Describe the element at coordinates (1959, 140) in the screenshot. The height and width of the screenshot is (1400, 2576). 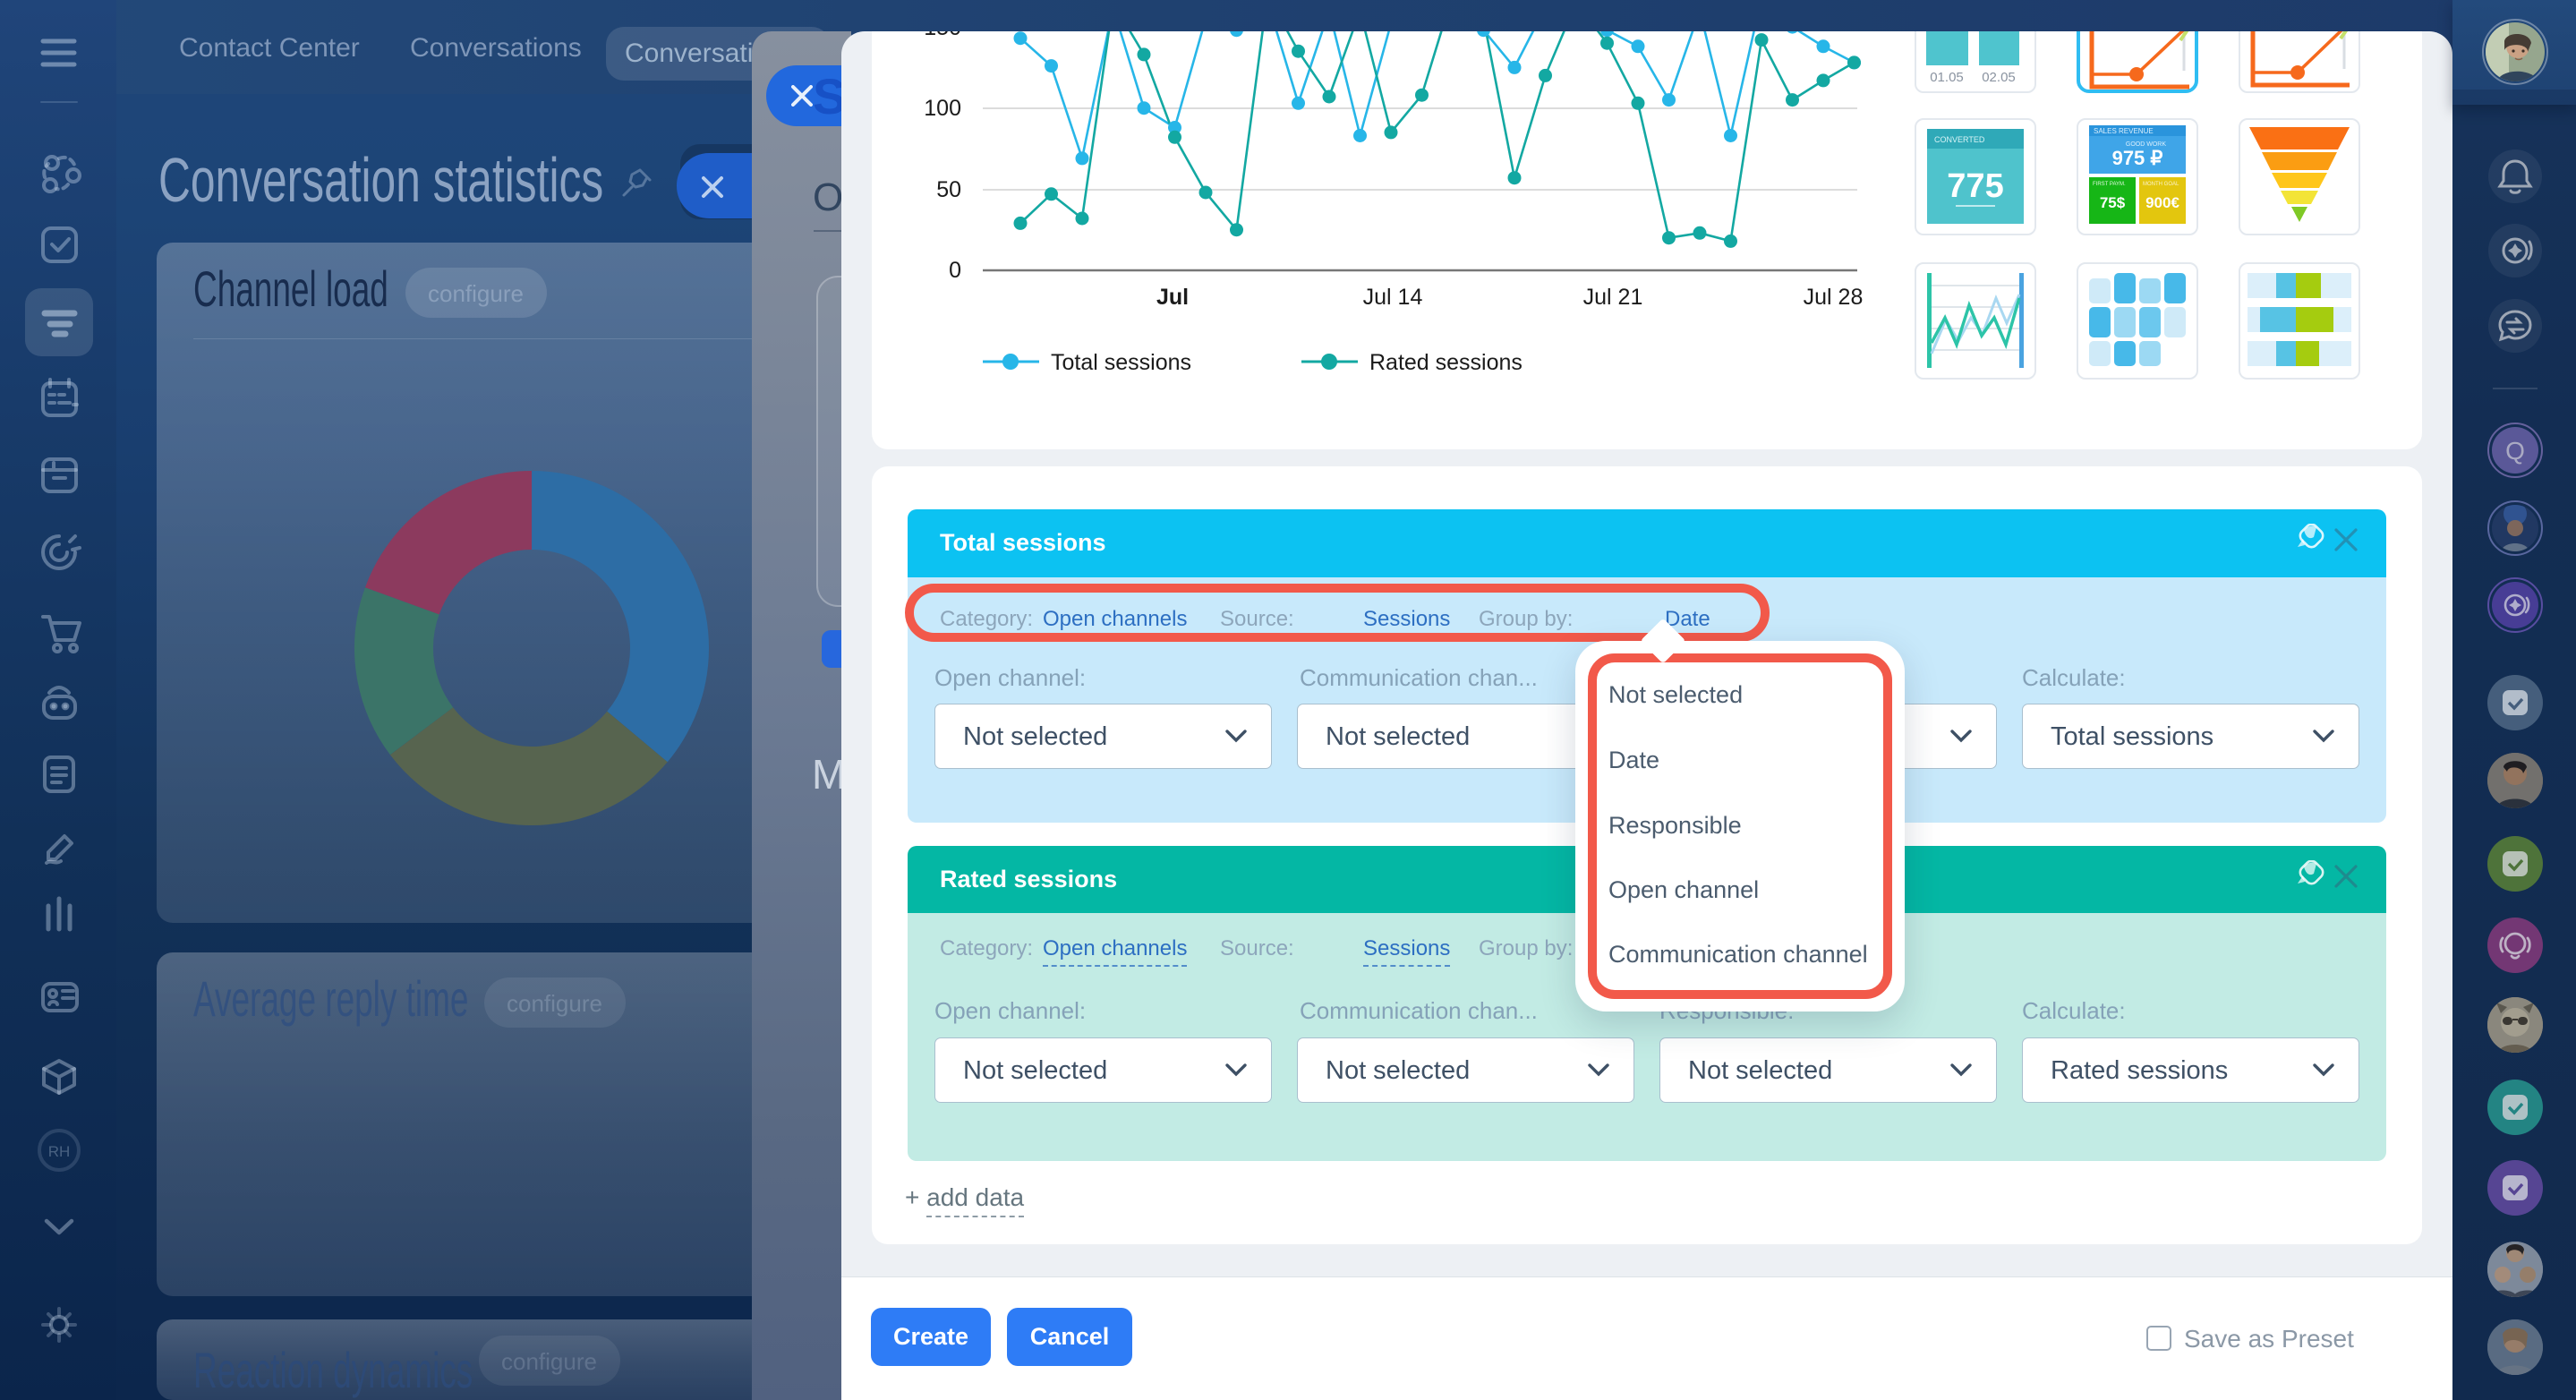
I see `svg-text: CONVERTED` at that location.